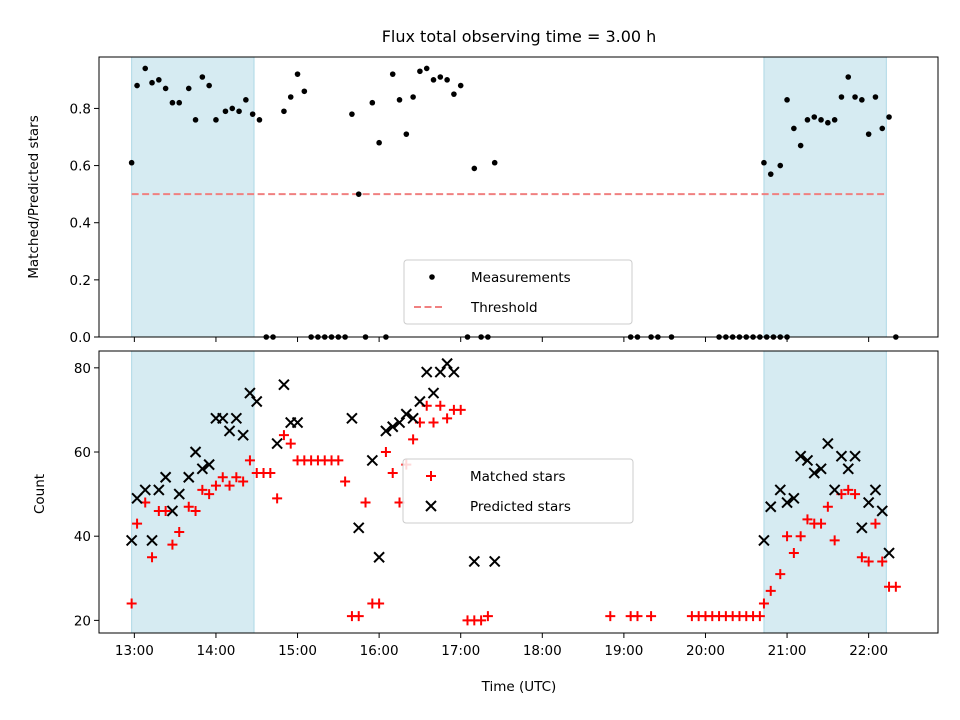  Describe the element at coordinates (82, 621) in the screenshot. I see `bottom-y-tick-label: 20` at that location.